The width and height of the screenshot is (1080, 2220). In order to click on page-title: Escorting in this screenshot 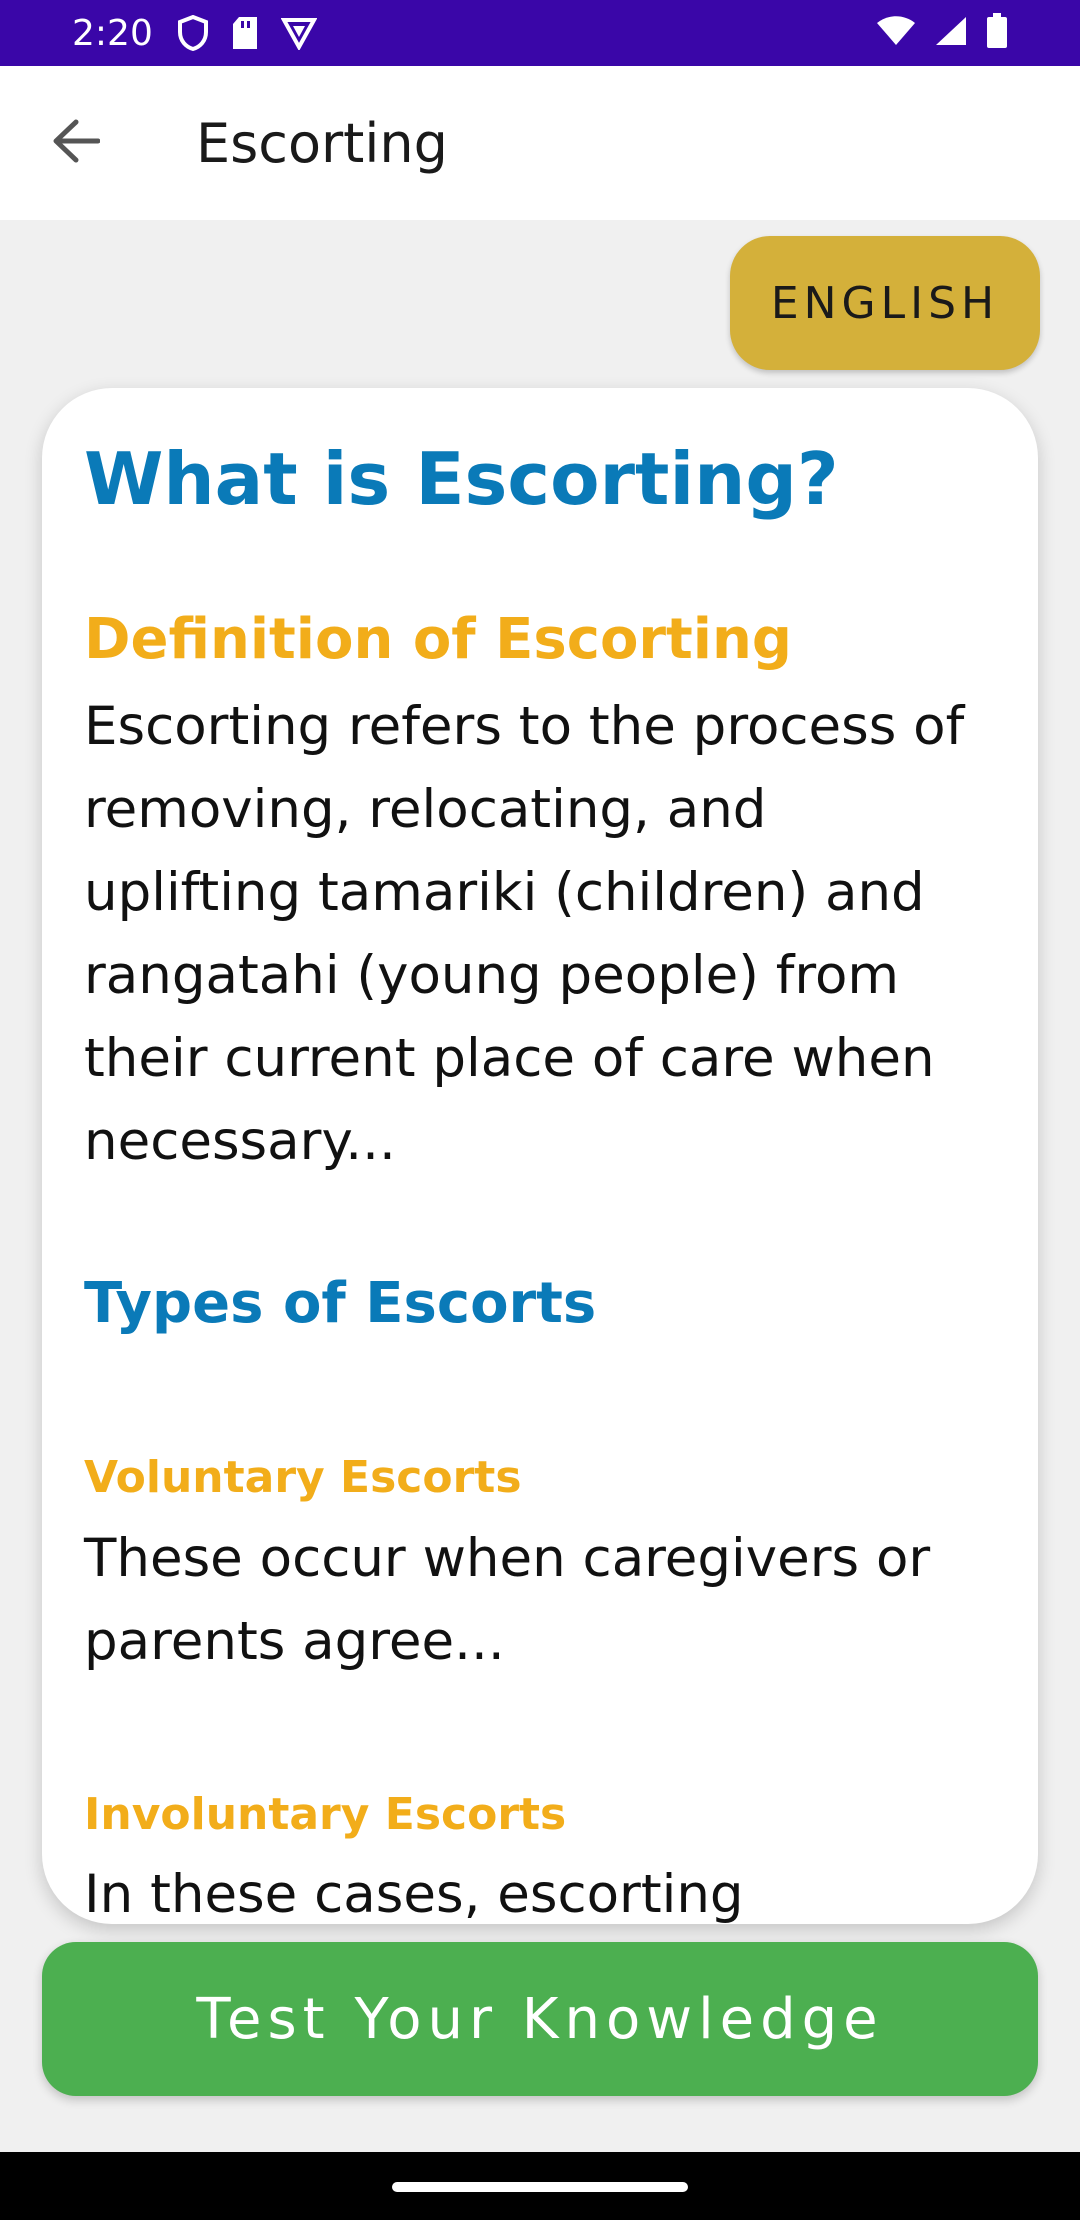, I will do `click(322, 143)`.